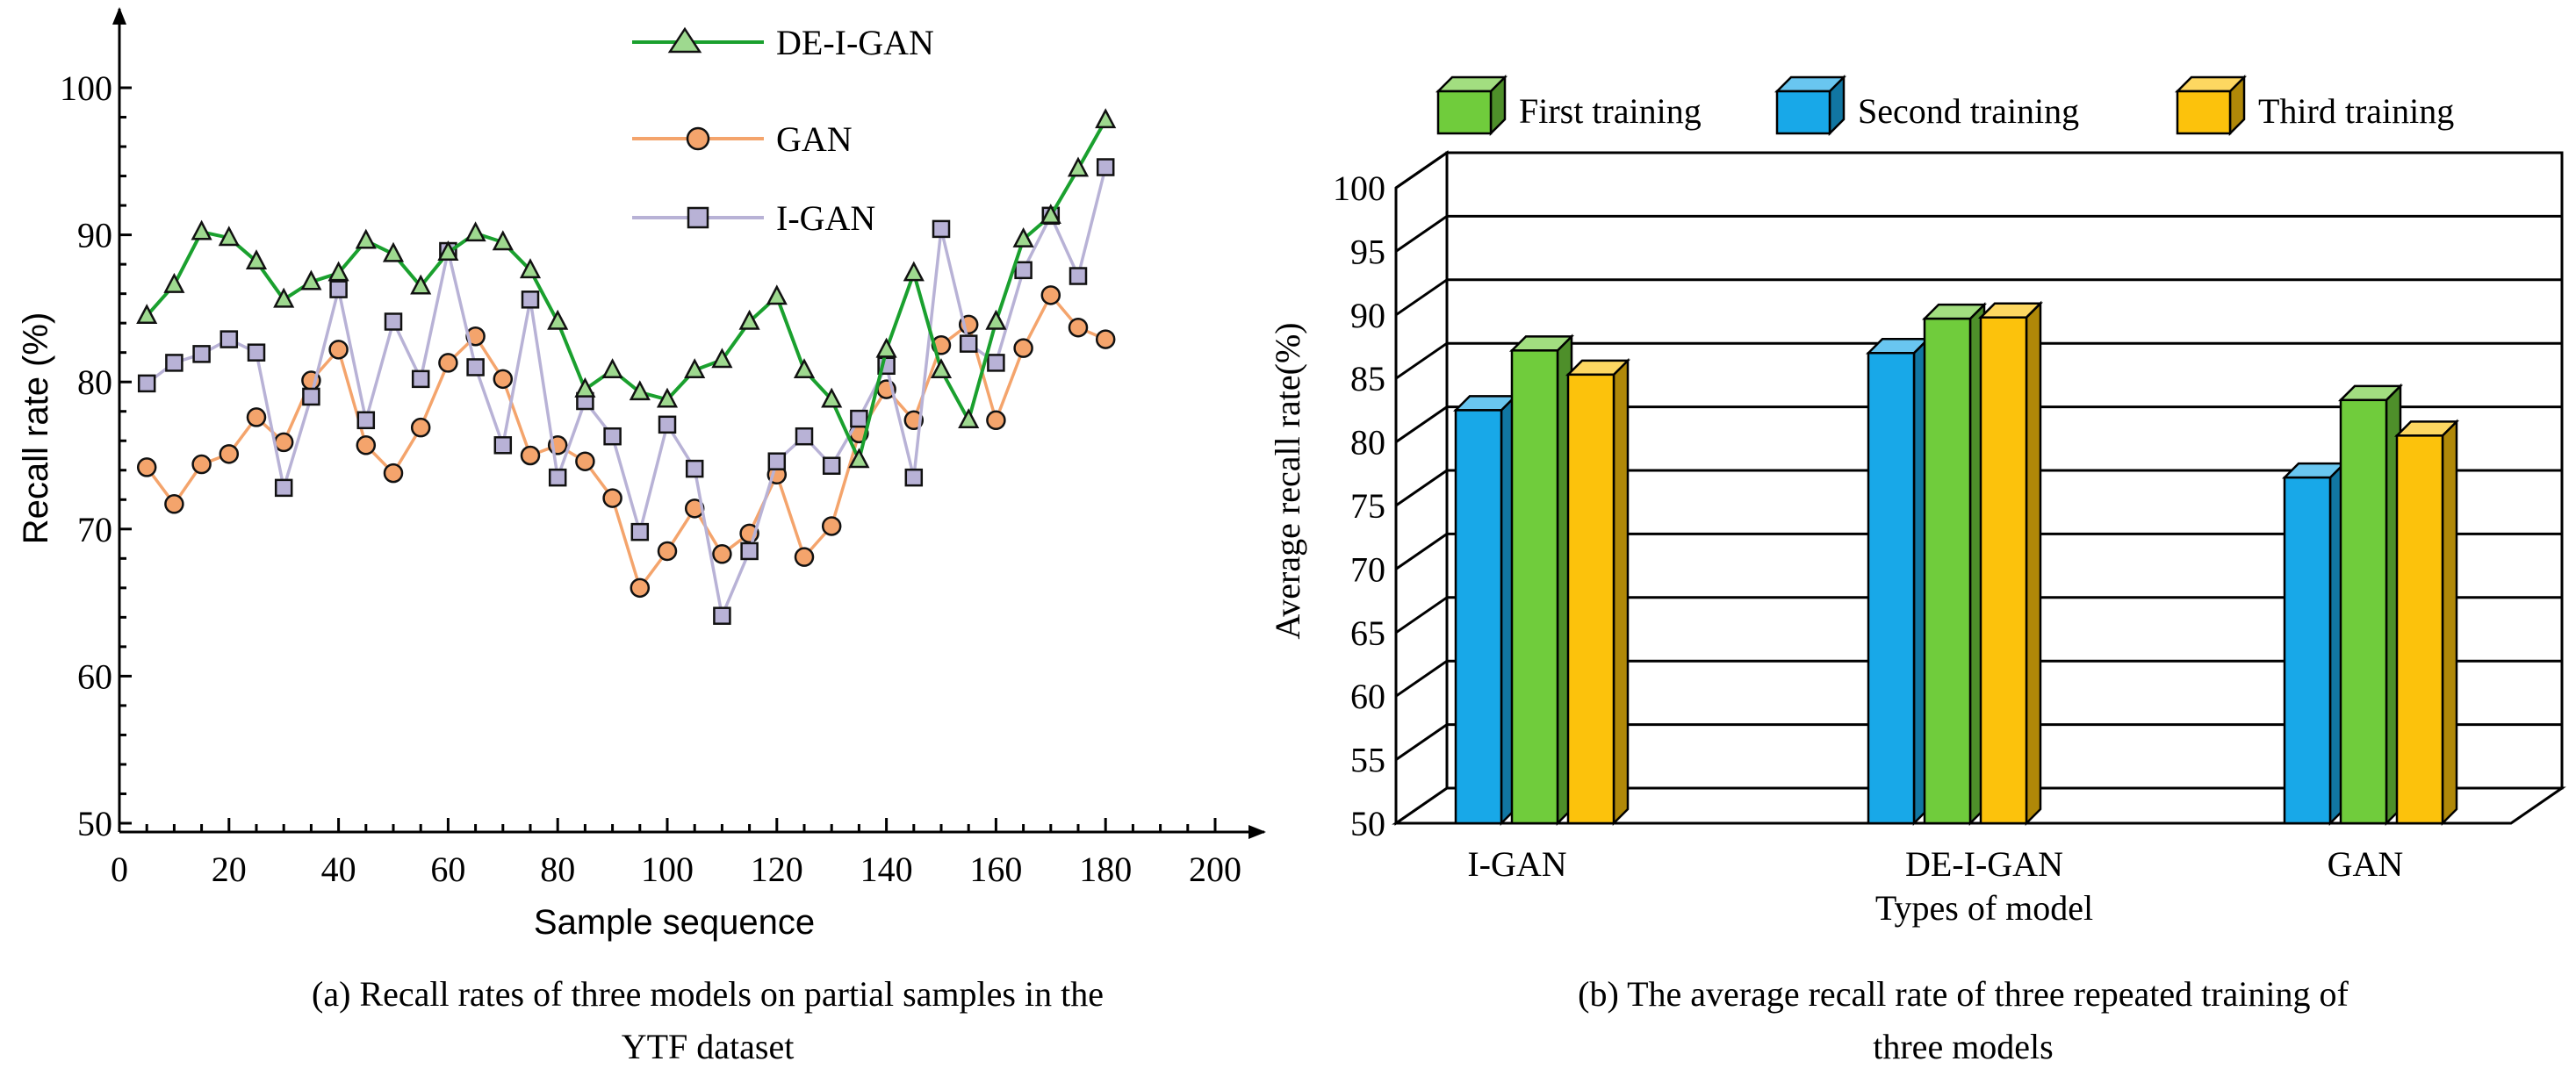 The width and height of the screenshot is (2576, 1083). I want to click on legend-swatch-first-training, so click(1464, 112).